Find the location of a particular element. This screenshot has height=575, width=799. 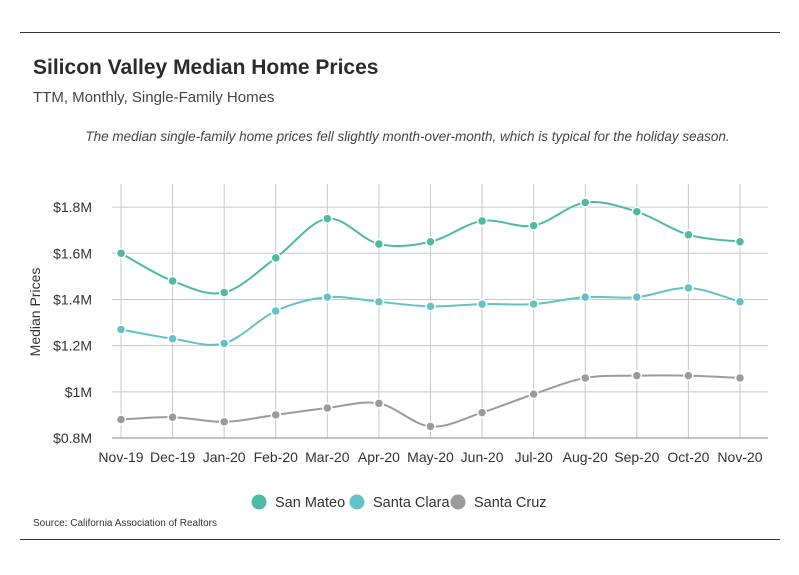

x-tick-label: Nov-19 is located at coordinates (120, 457).